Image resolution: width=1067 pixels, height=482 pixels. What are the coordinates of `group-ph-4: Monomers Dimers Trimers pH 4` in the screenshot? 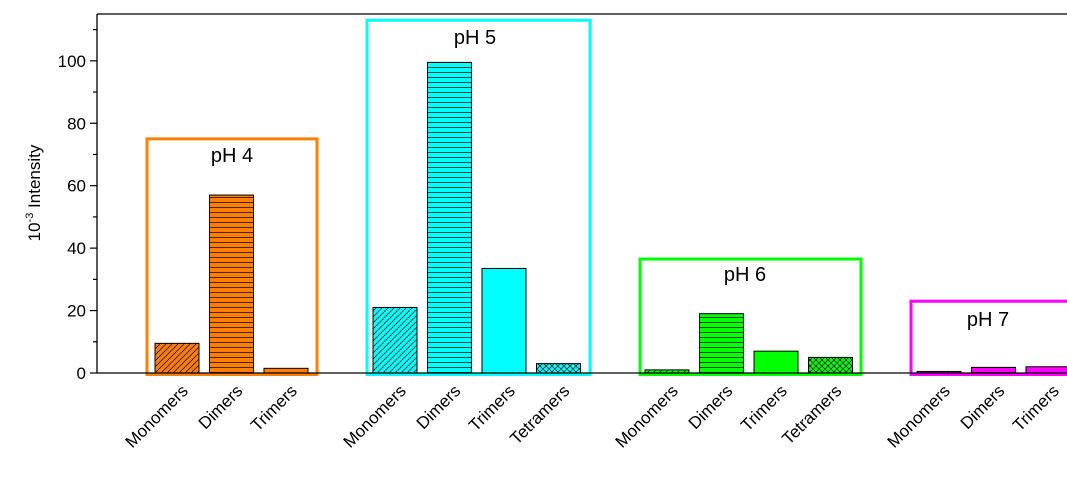 It's located at (220, 294).